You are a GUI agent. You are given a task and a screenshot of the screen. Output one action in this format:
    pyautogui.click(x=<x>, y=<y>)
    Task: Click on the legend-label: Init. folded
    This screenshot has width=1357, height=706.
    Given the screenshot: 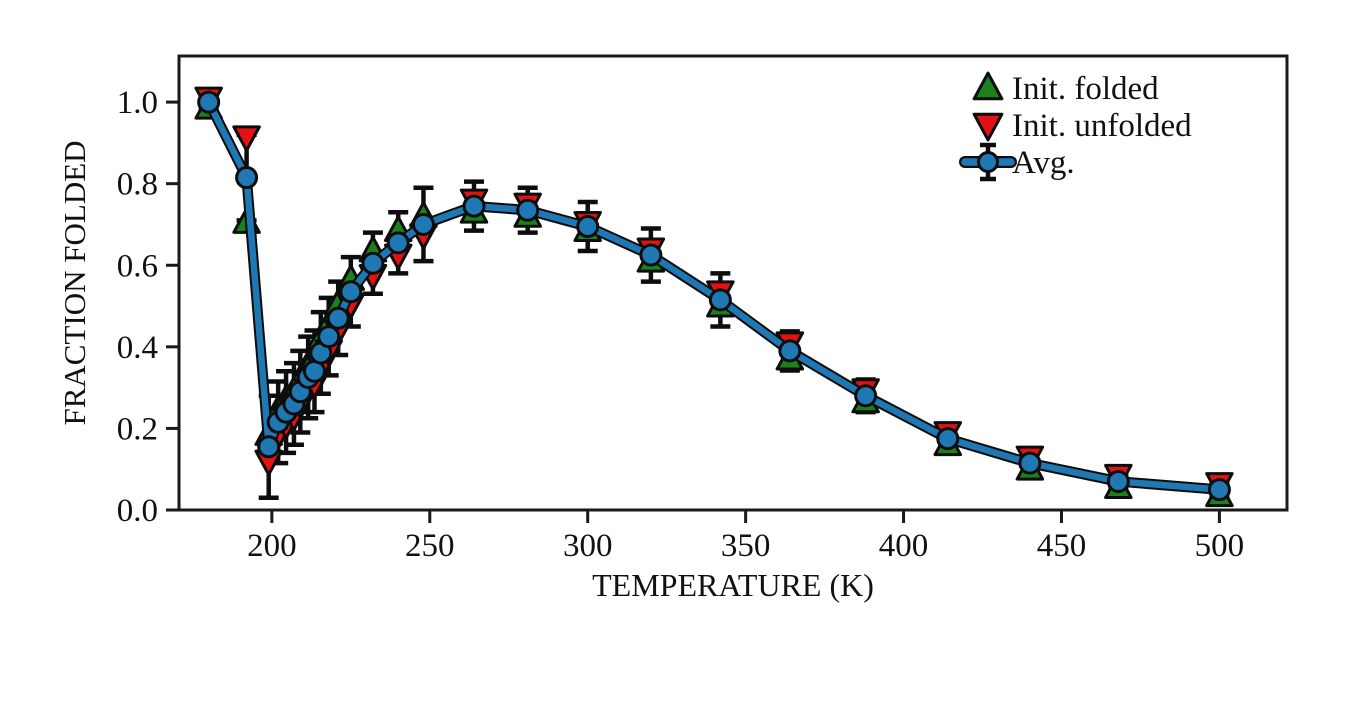 What is the action you would take?
    pyautogui.click(x=1085, y=89)
    